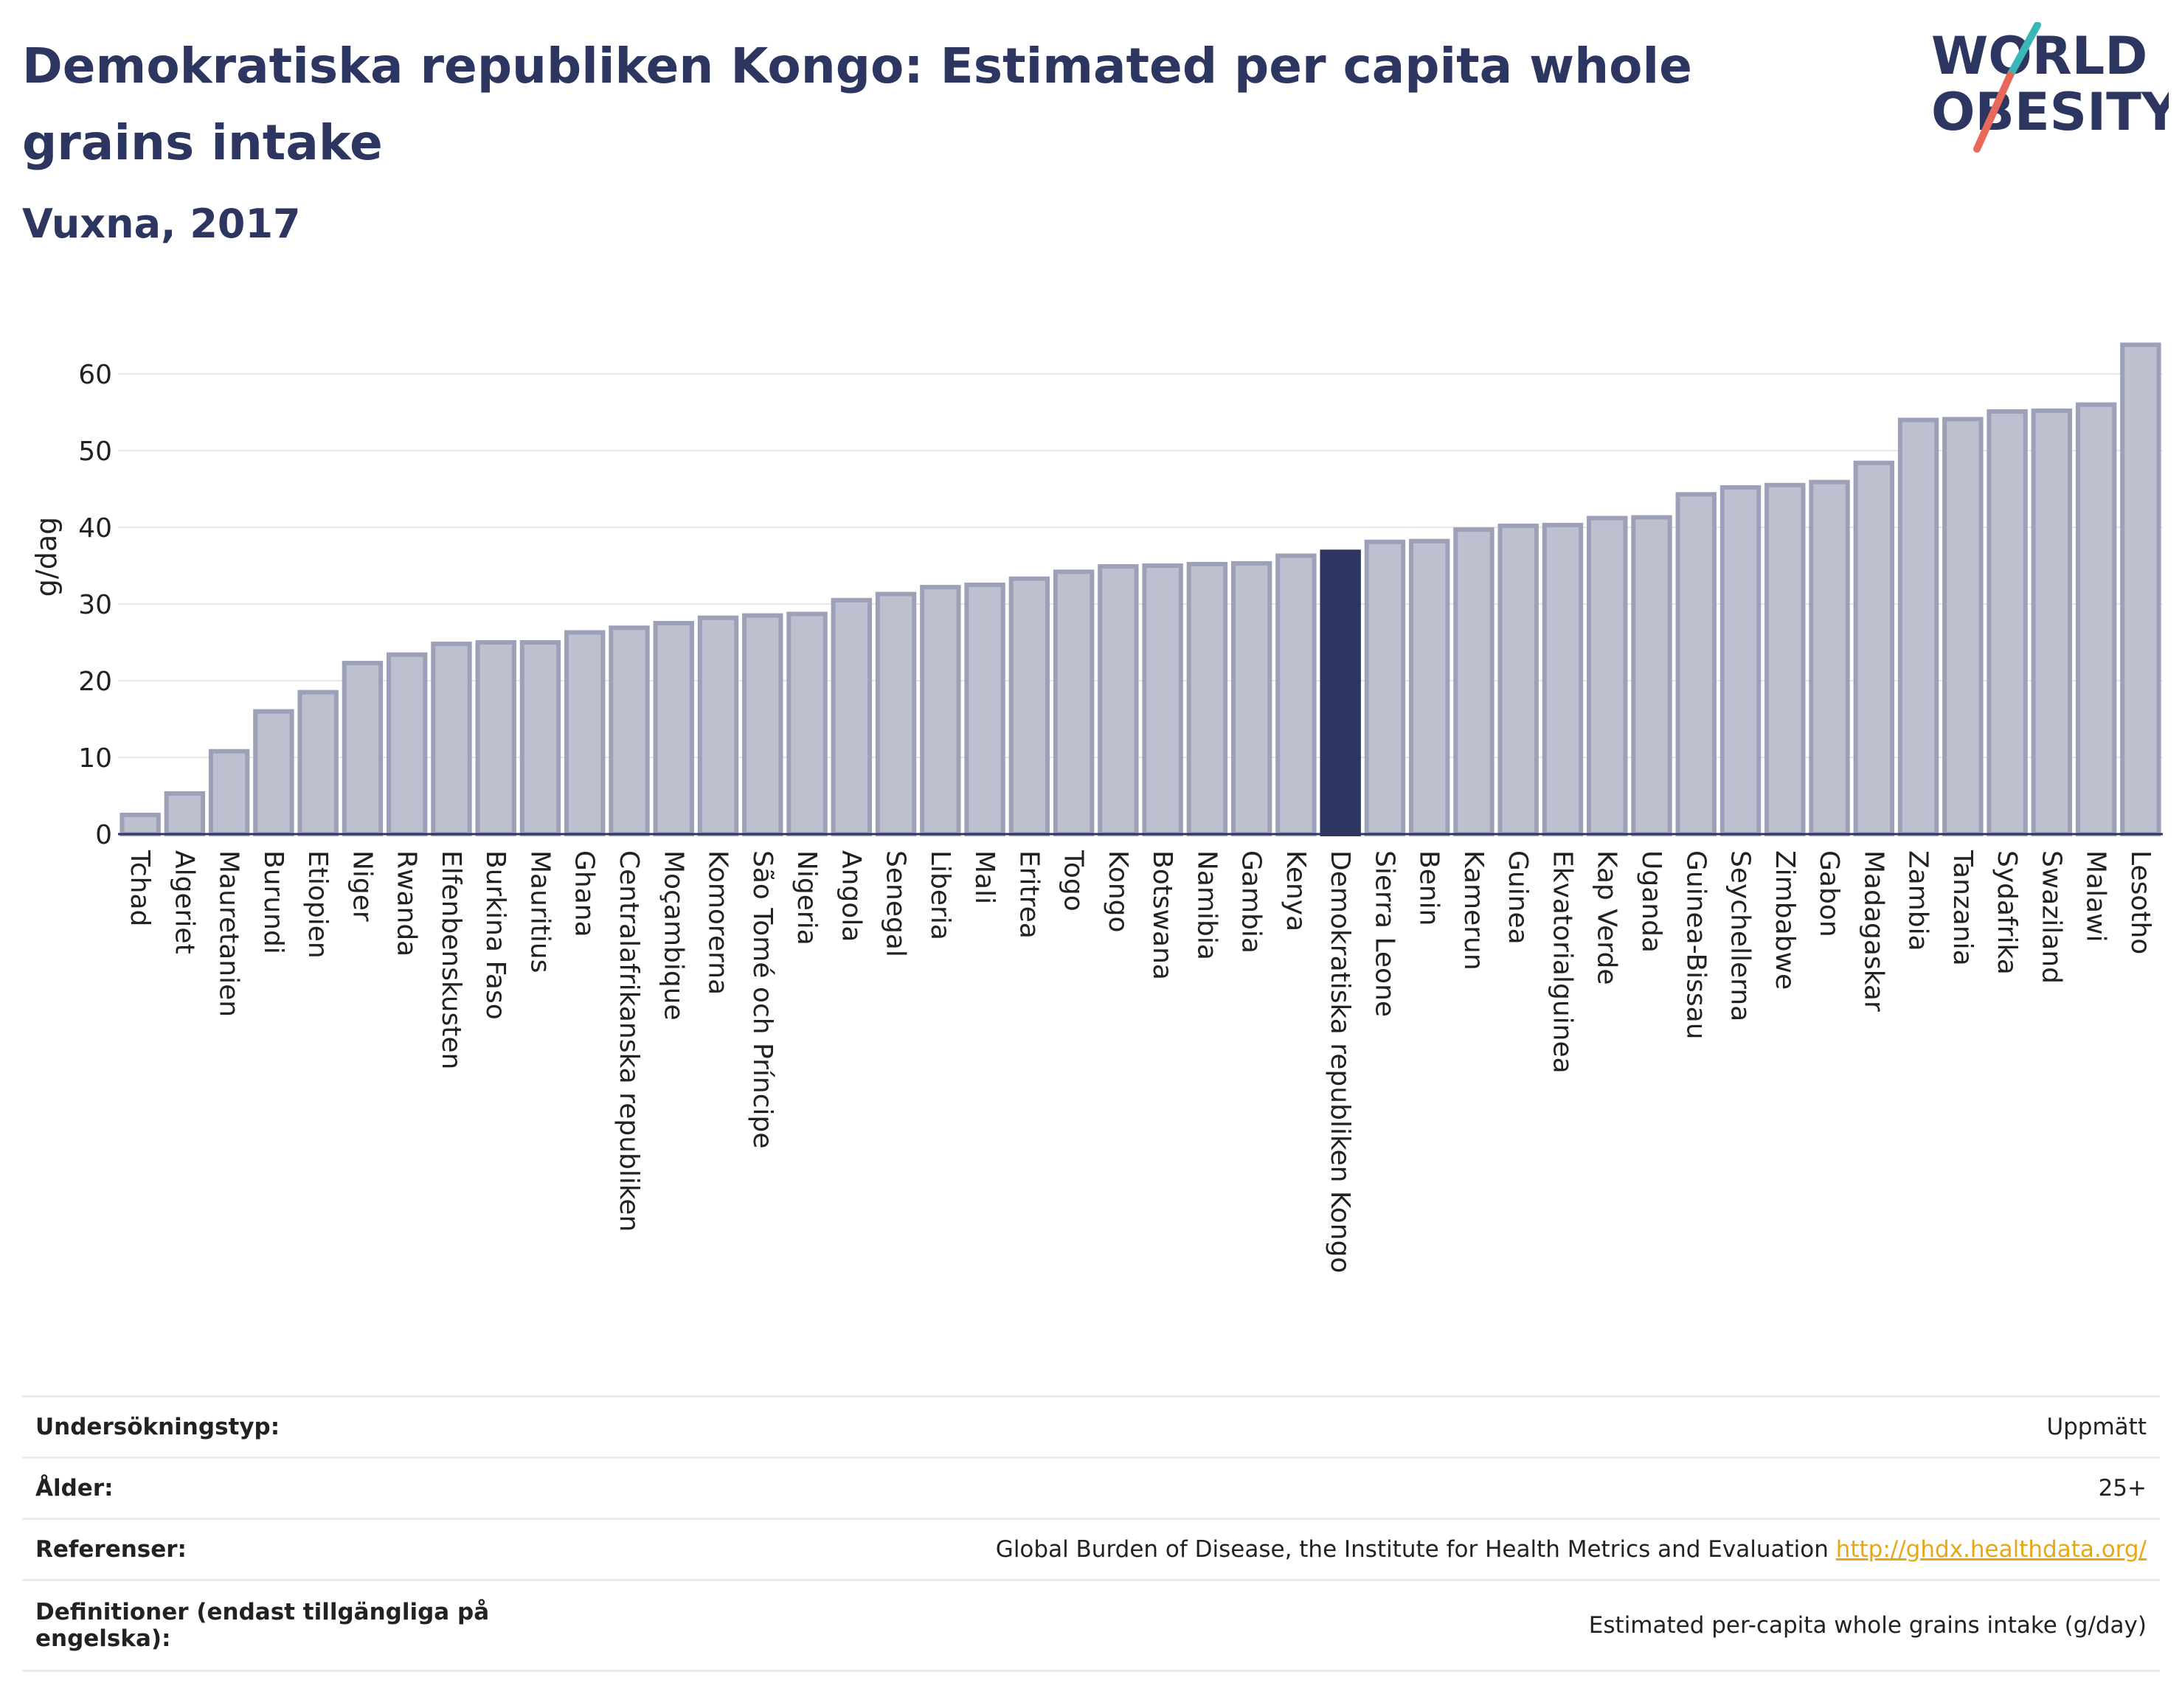 This screenshot has width=2182, height=1708. What do you see at coordinates (140, 888) in the screenshot?
I see `x-tick-label: Tchad` at bounding box center [140, 888].